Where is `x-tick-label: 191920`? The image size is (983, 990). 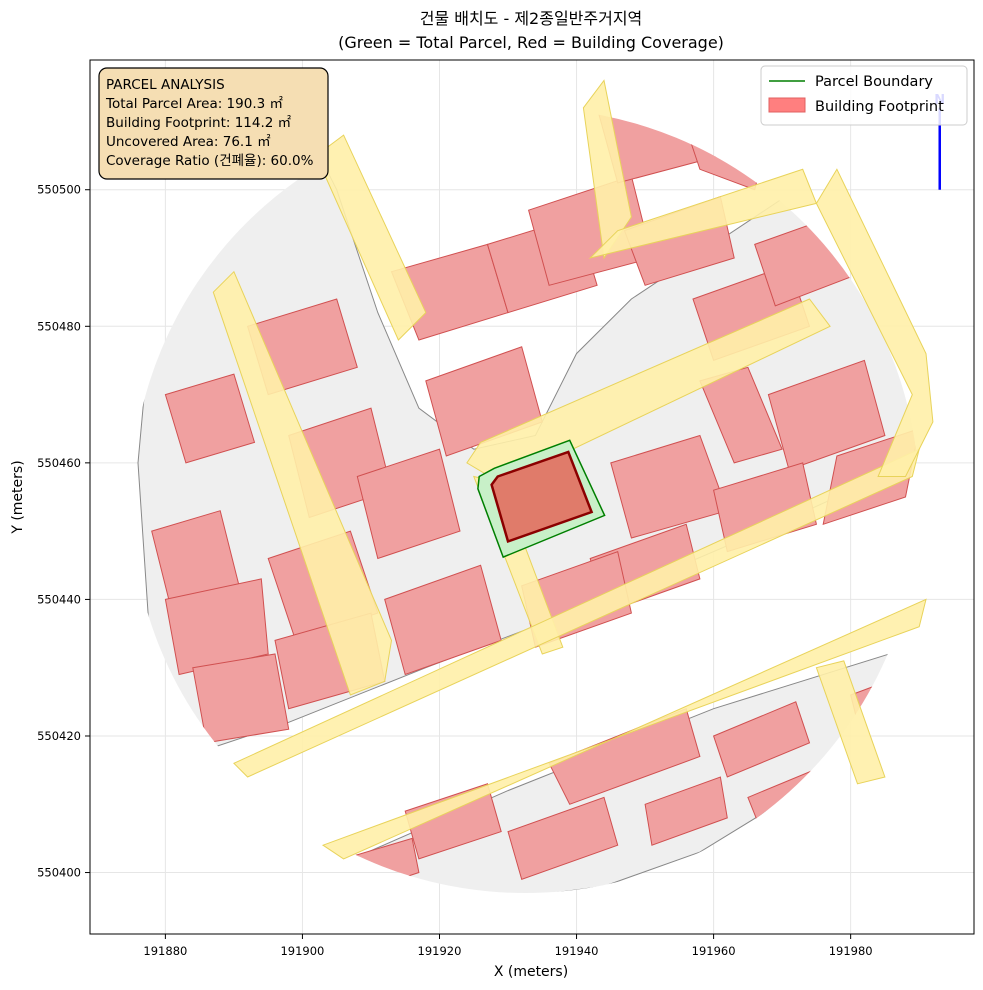 x-tick-label: 191920 is located at coordinates (440, 951).